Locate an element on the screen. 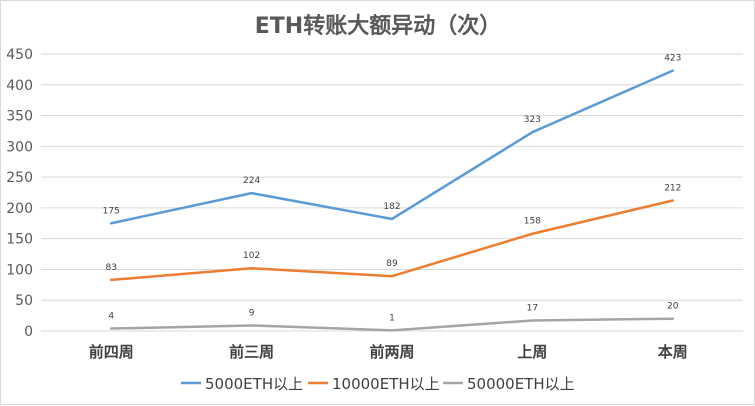 The height and width of the screenshot is (406, 755). data-label: 4 is located at coordinates (111, 317).